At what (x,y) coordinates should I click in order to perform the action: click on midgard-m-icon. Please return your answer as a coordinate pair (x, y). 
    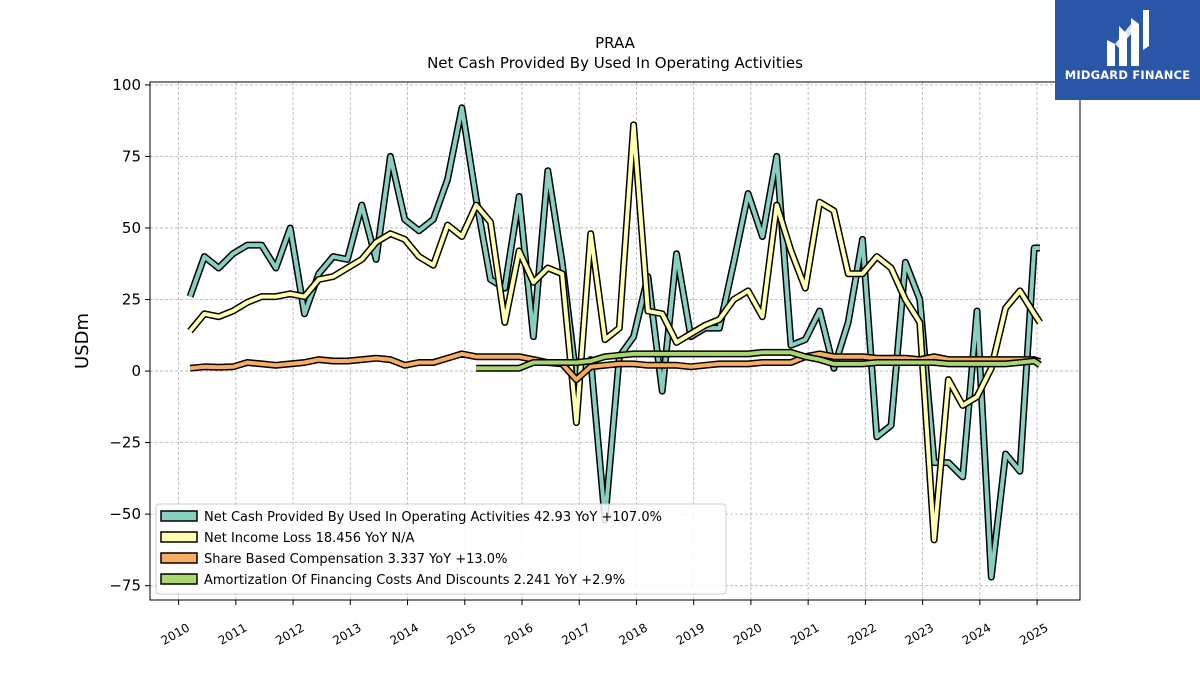
    Looking at the image, I should click on (1128, 38).